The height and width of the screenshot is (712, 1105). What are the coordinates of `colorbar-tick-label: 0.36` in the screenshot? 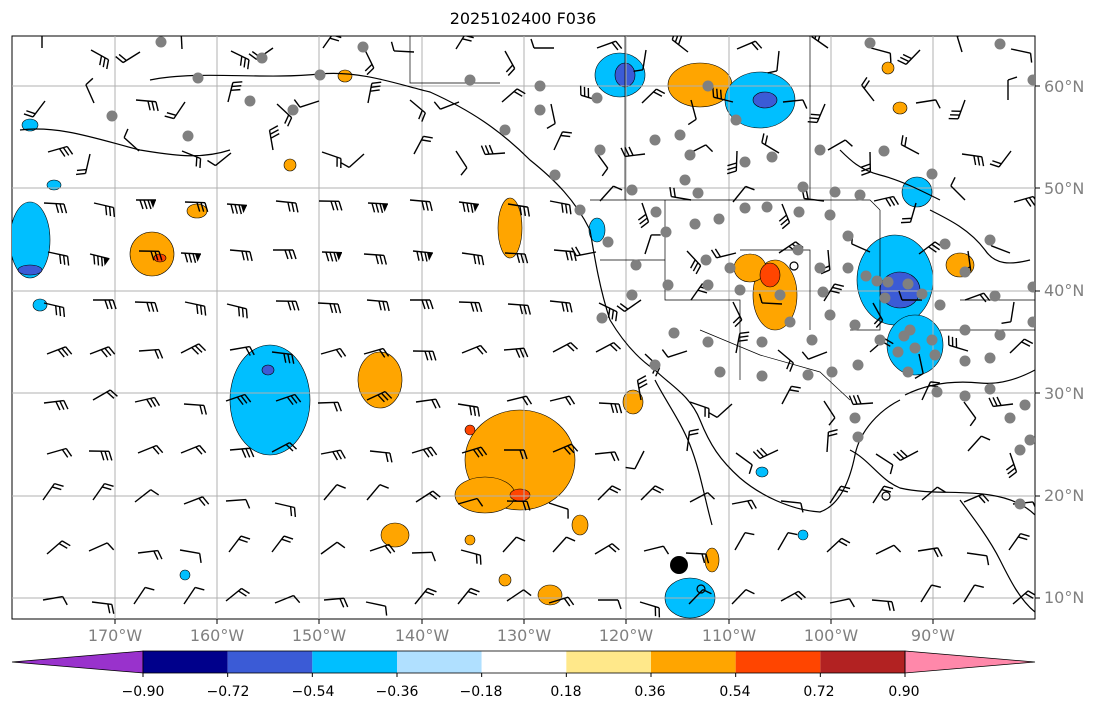 It's located at (650, 692).